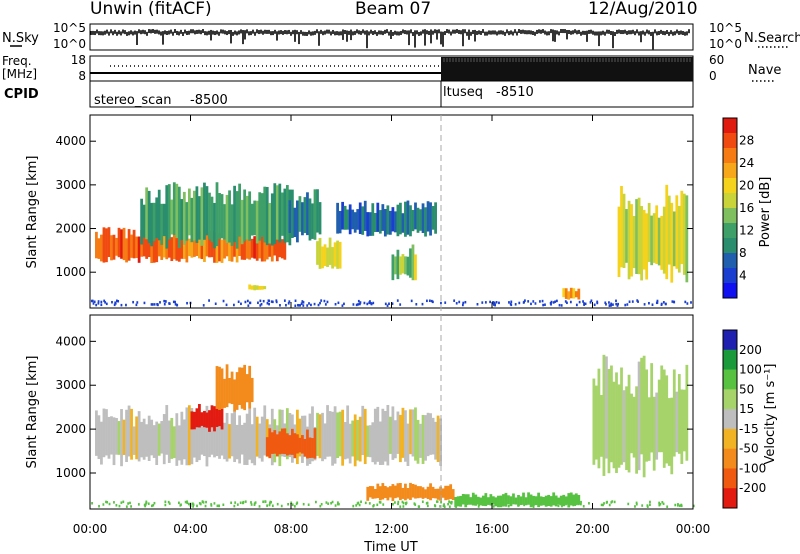  Describe the element at coordinates (492, 529) in the screenshot. I see `time-tick-label: 16:00` at that location.